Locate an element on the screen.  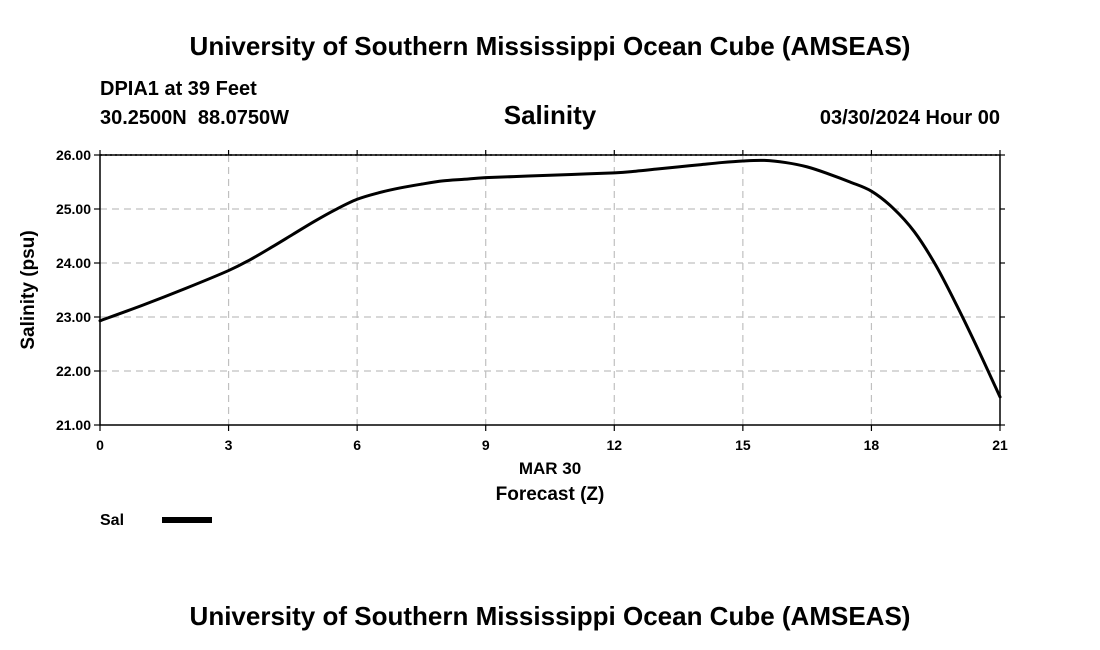
y-tick-label: 24.00 is located at coordinates (73, 263).